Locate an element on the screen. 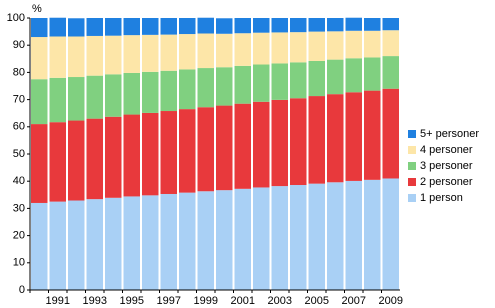 The height and width of the screenshot is (308, 495). x-tick-label: 2001 is located at coordinates (243, 301).